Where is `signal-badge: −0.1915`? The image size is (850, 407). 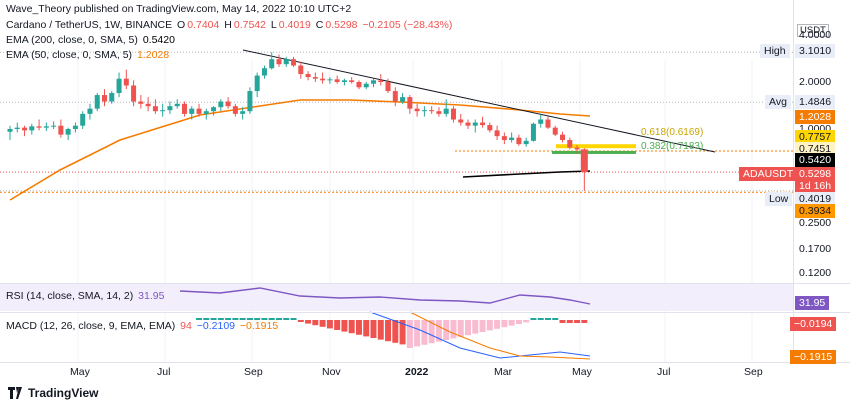
signal-badge: −0.1915 is located at coordinates (813, 357).